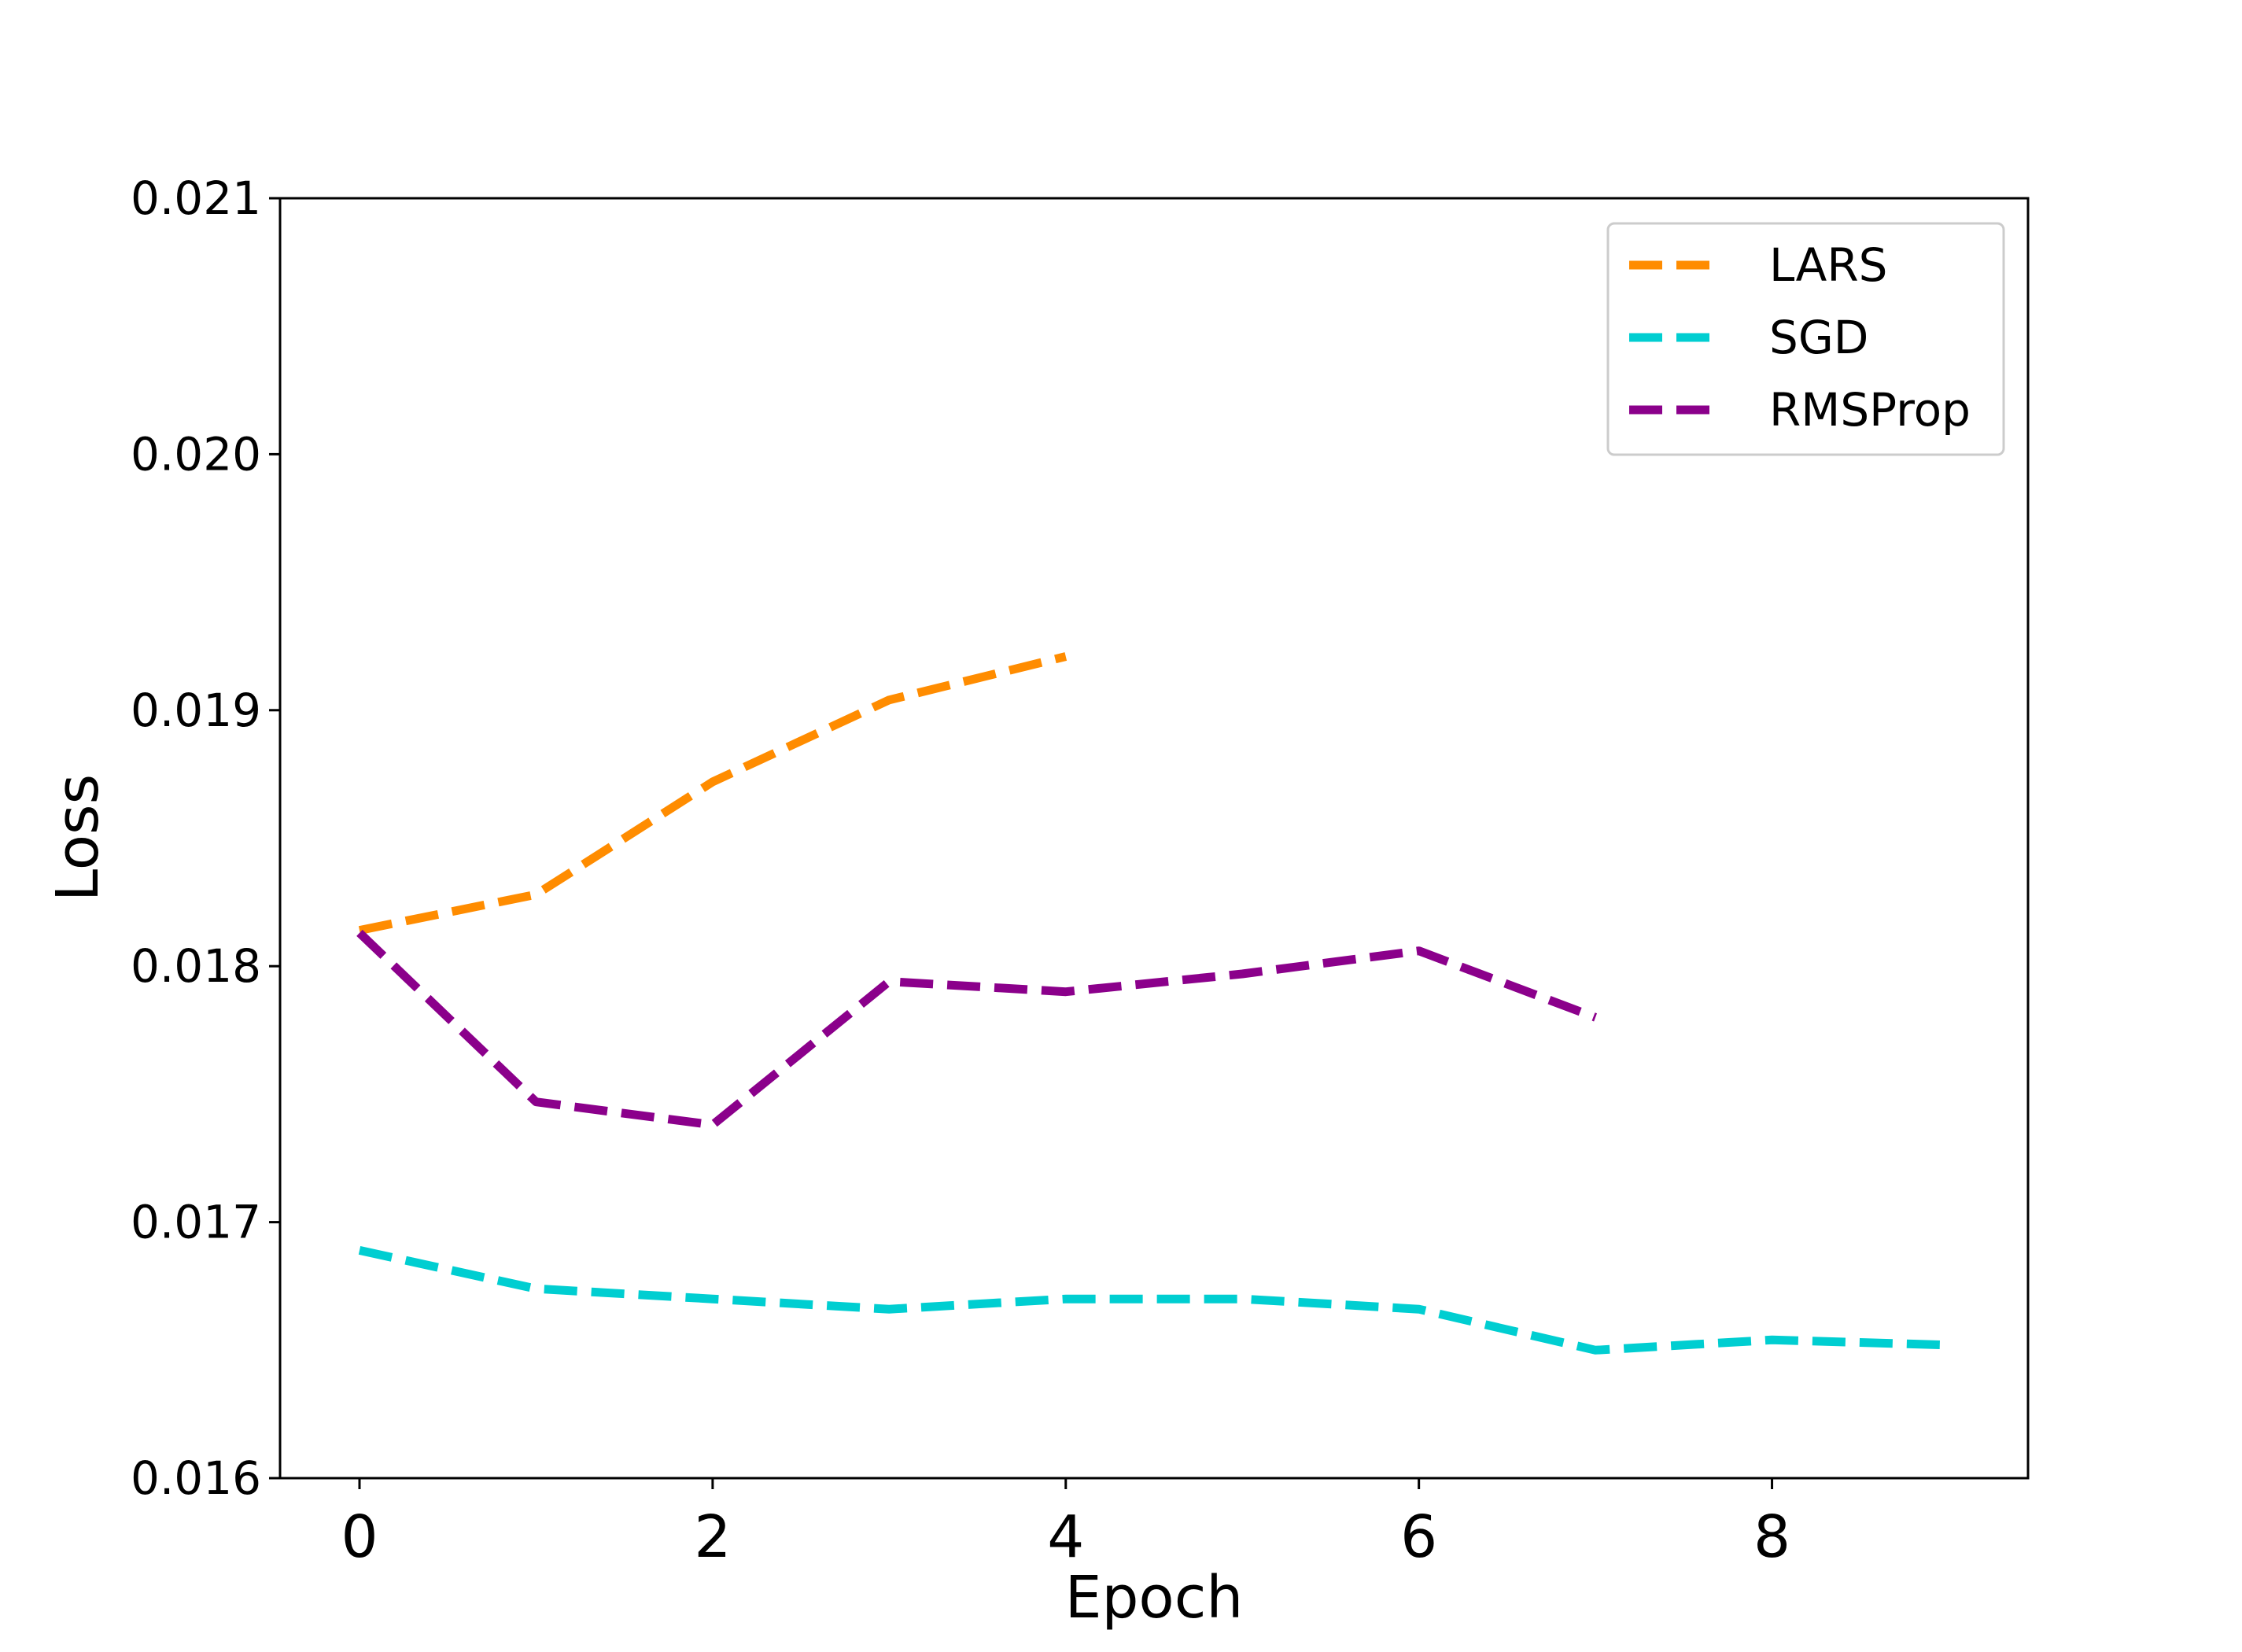 This screenshot has height=1652, width=2242. Describe the element at coordinates (78, 838) in the screenshot. I see `y-axis-label: Loss` at that location.